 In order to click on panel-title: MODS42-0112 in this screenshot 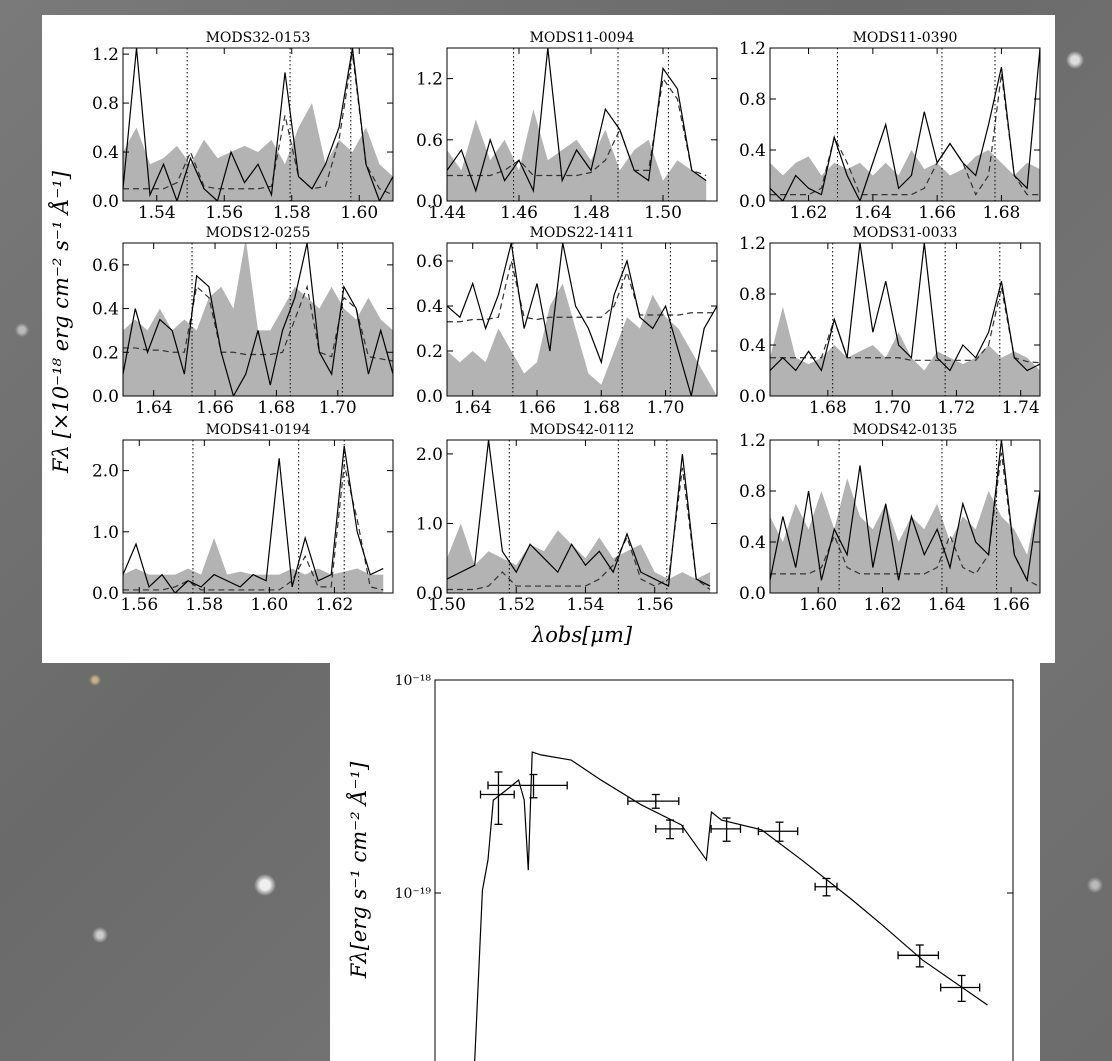, I will do `click(582, 430)`.